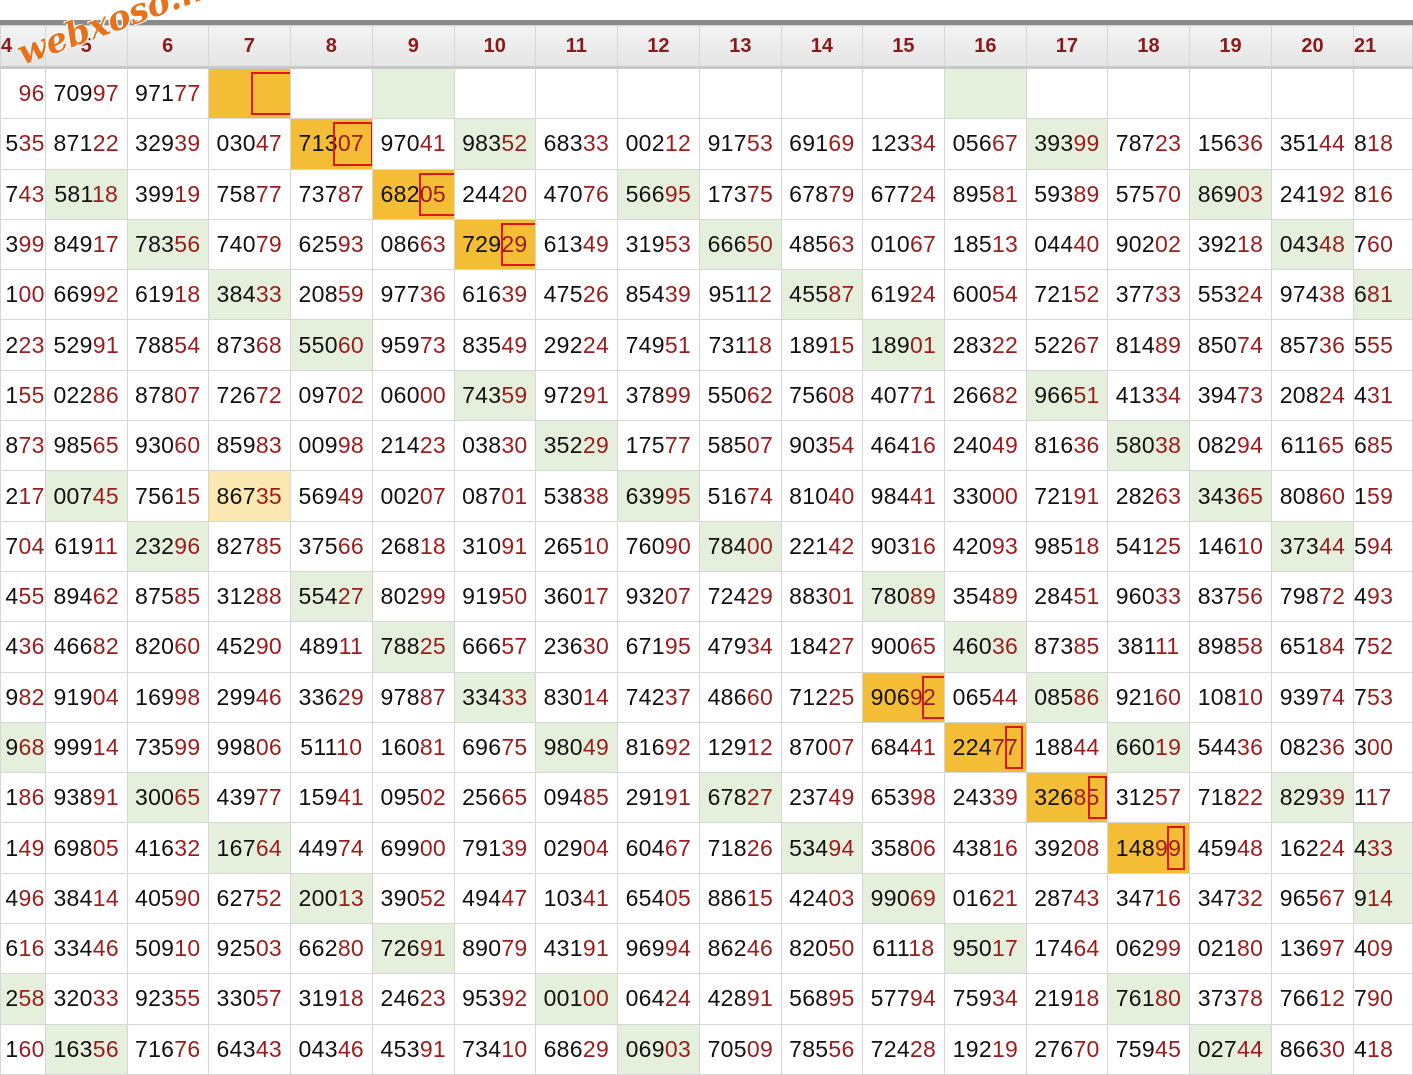 This screenshot has height=1075, width=1413. Describe the element at coordinates (923, 344) in the screenshot. I see `number-tail: 01` at that location.